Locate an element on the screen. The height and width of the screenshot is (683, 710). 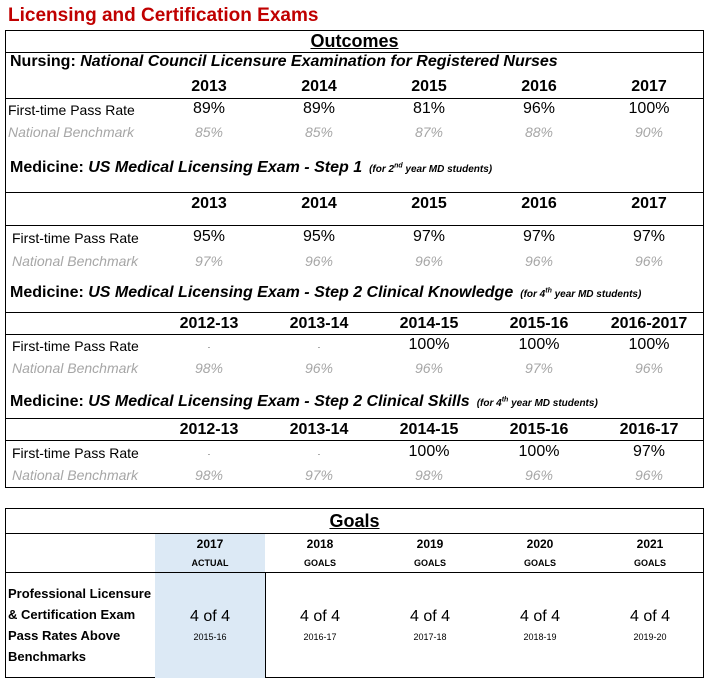
benchmark-value: 90% is located at coordinates (649, 132).